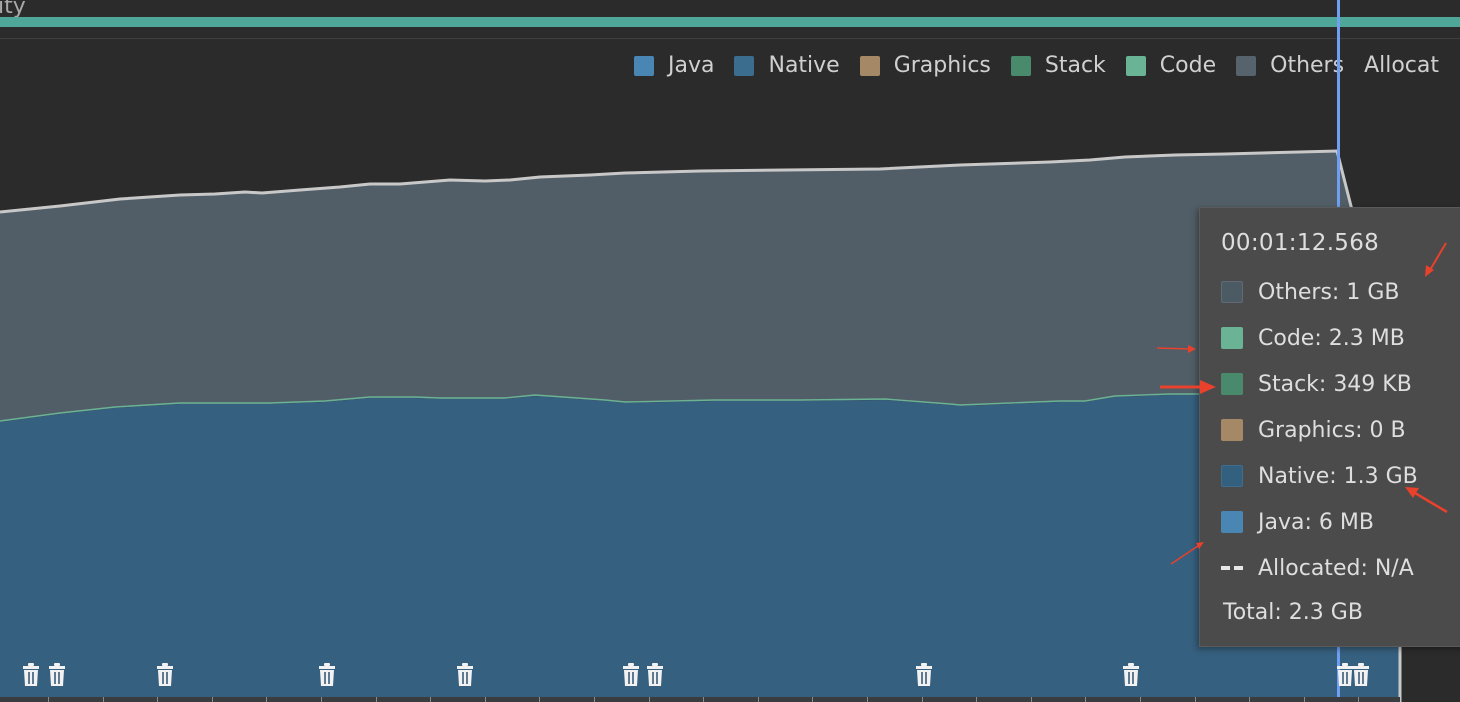 Image resolution: width=1460 pixels, height=702 pixels. Describe the element at coordinates (644, 66) in the screenshot. I see `java-legend-swatch` at that location.